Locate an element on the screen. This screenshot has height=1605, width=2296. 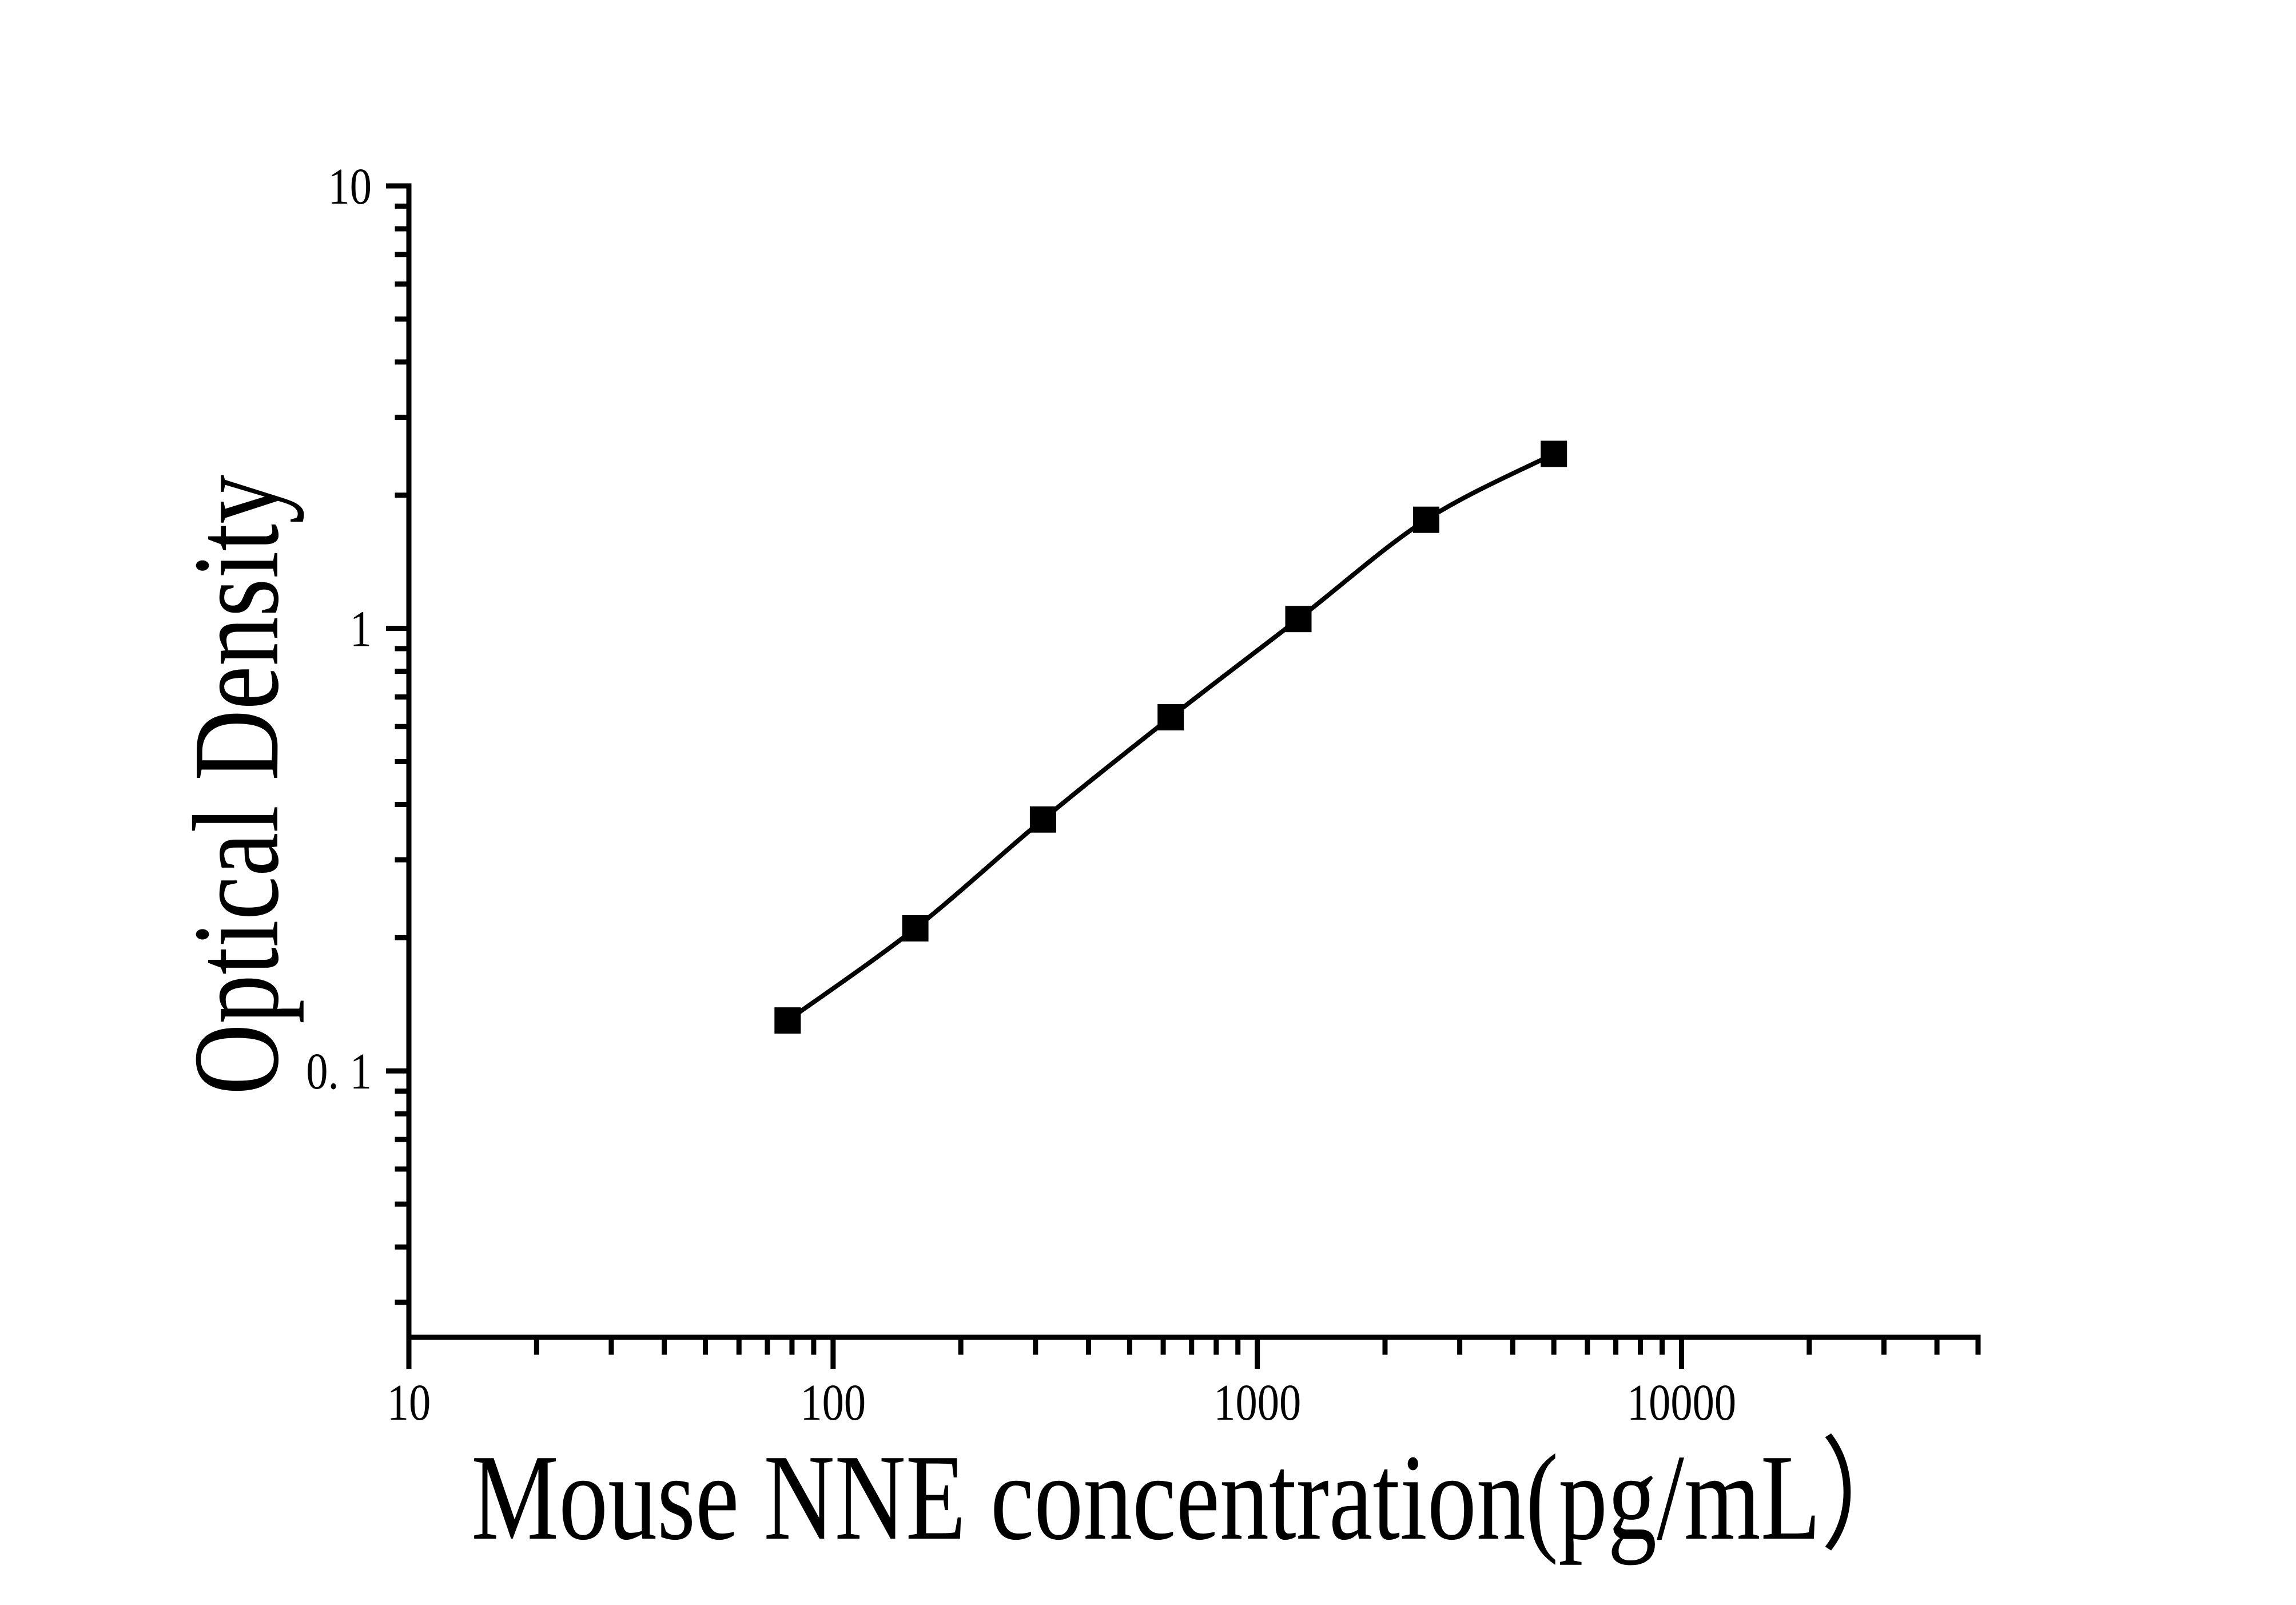
y-tick-label: 0. 1 is located at coordinates (339, 1072).